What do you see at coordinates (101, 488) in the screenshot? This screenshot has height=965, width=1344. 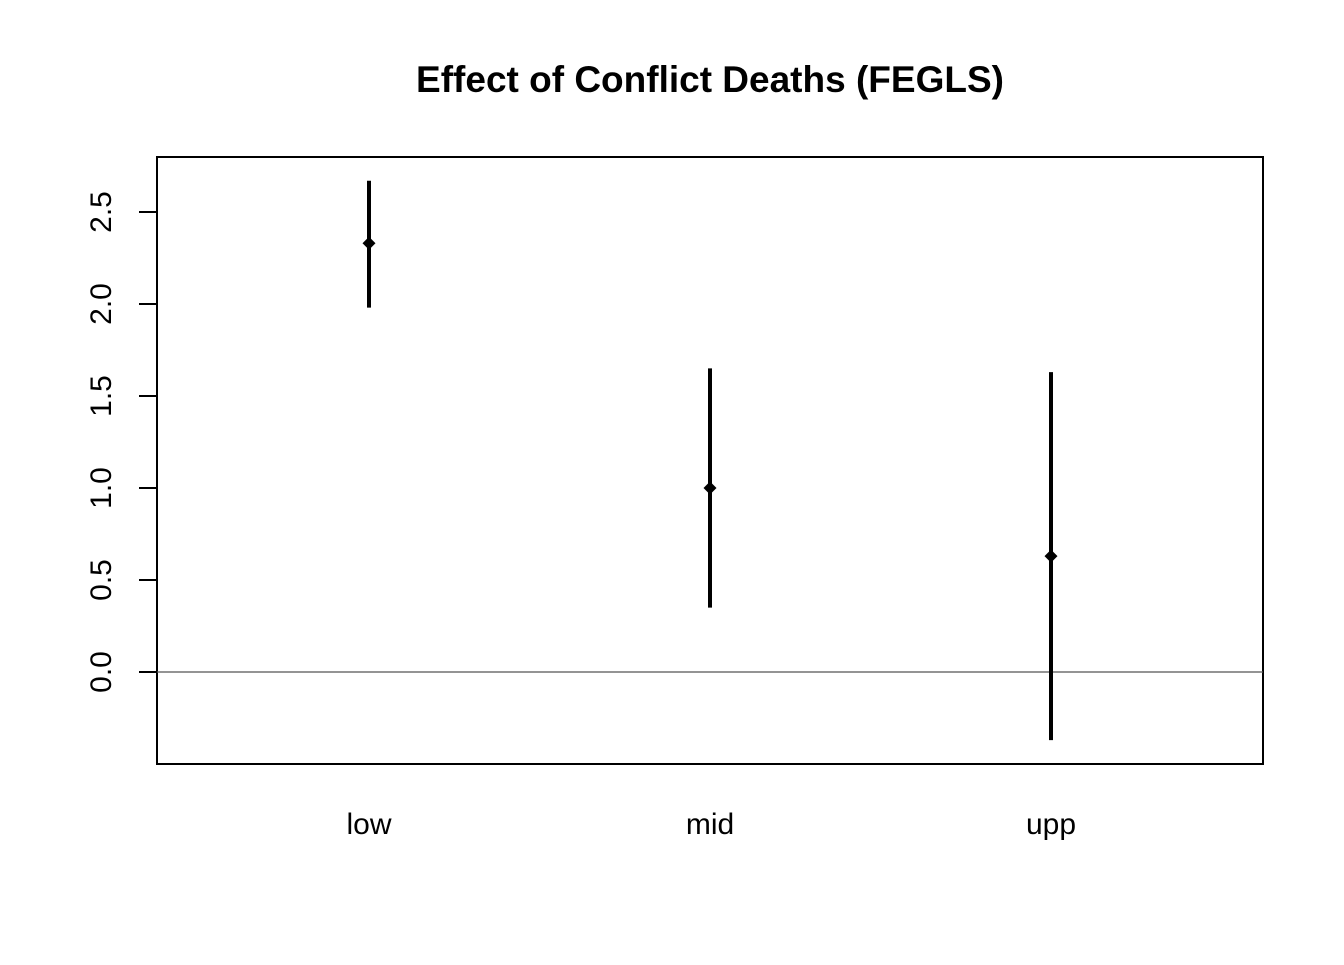 I see `y-tick-label: 1.0` at bounding box center [101, 488].